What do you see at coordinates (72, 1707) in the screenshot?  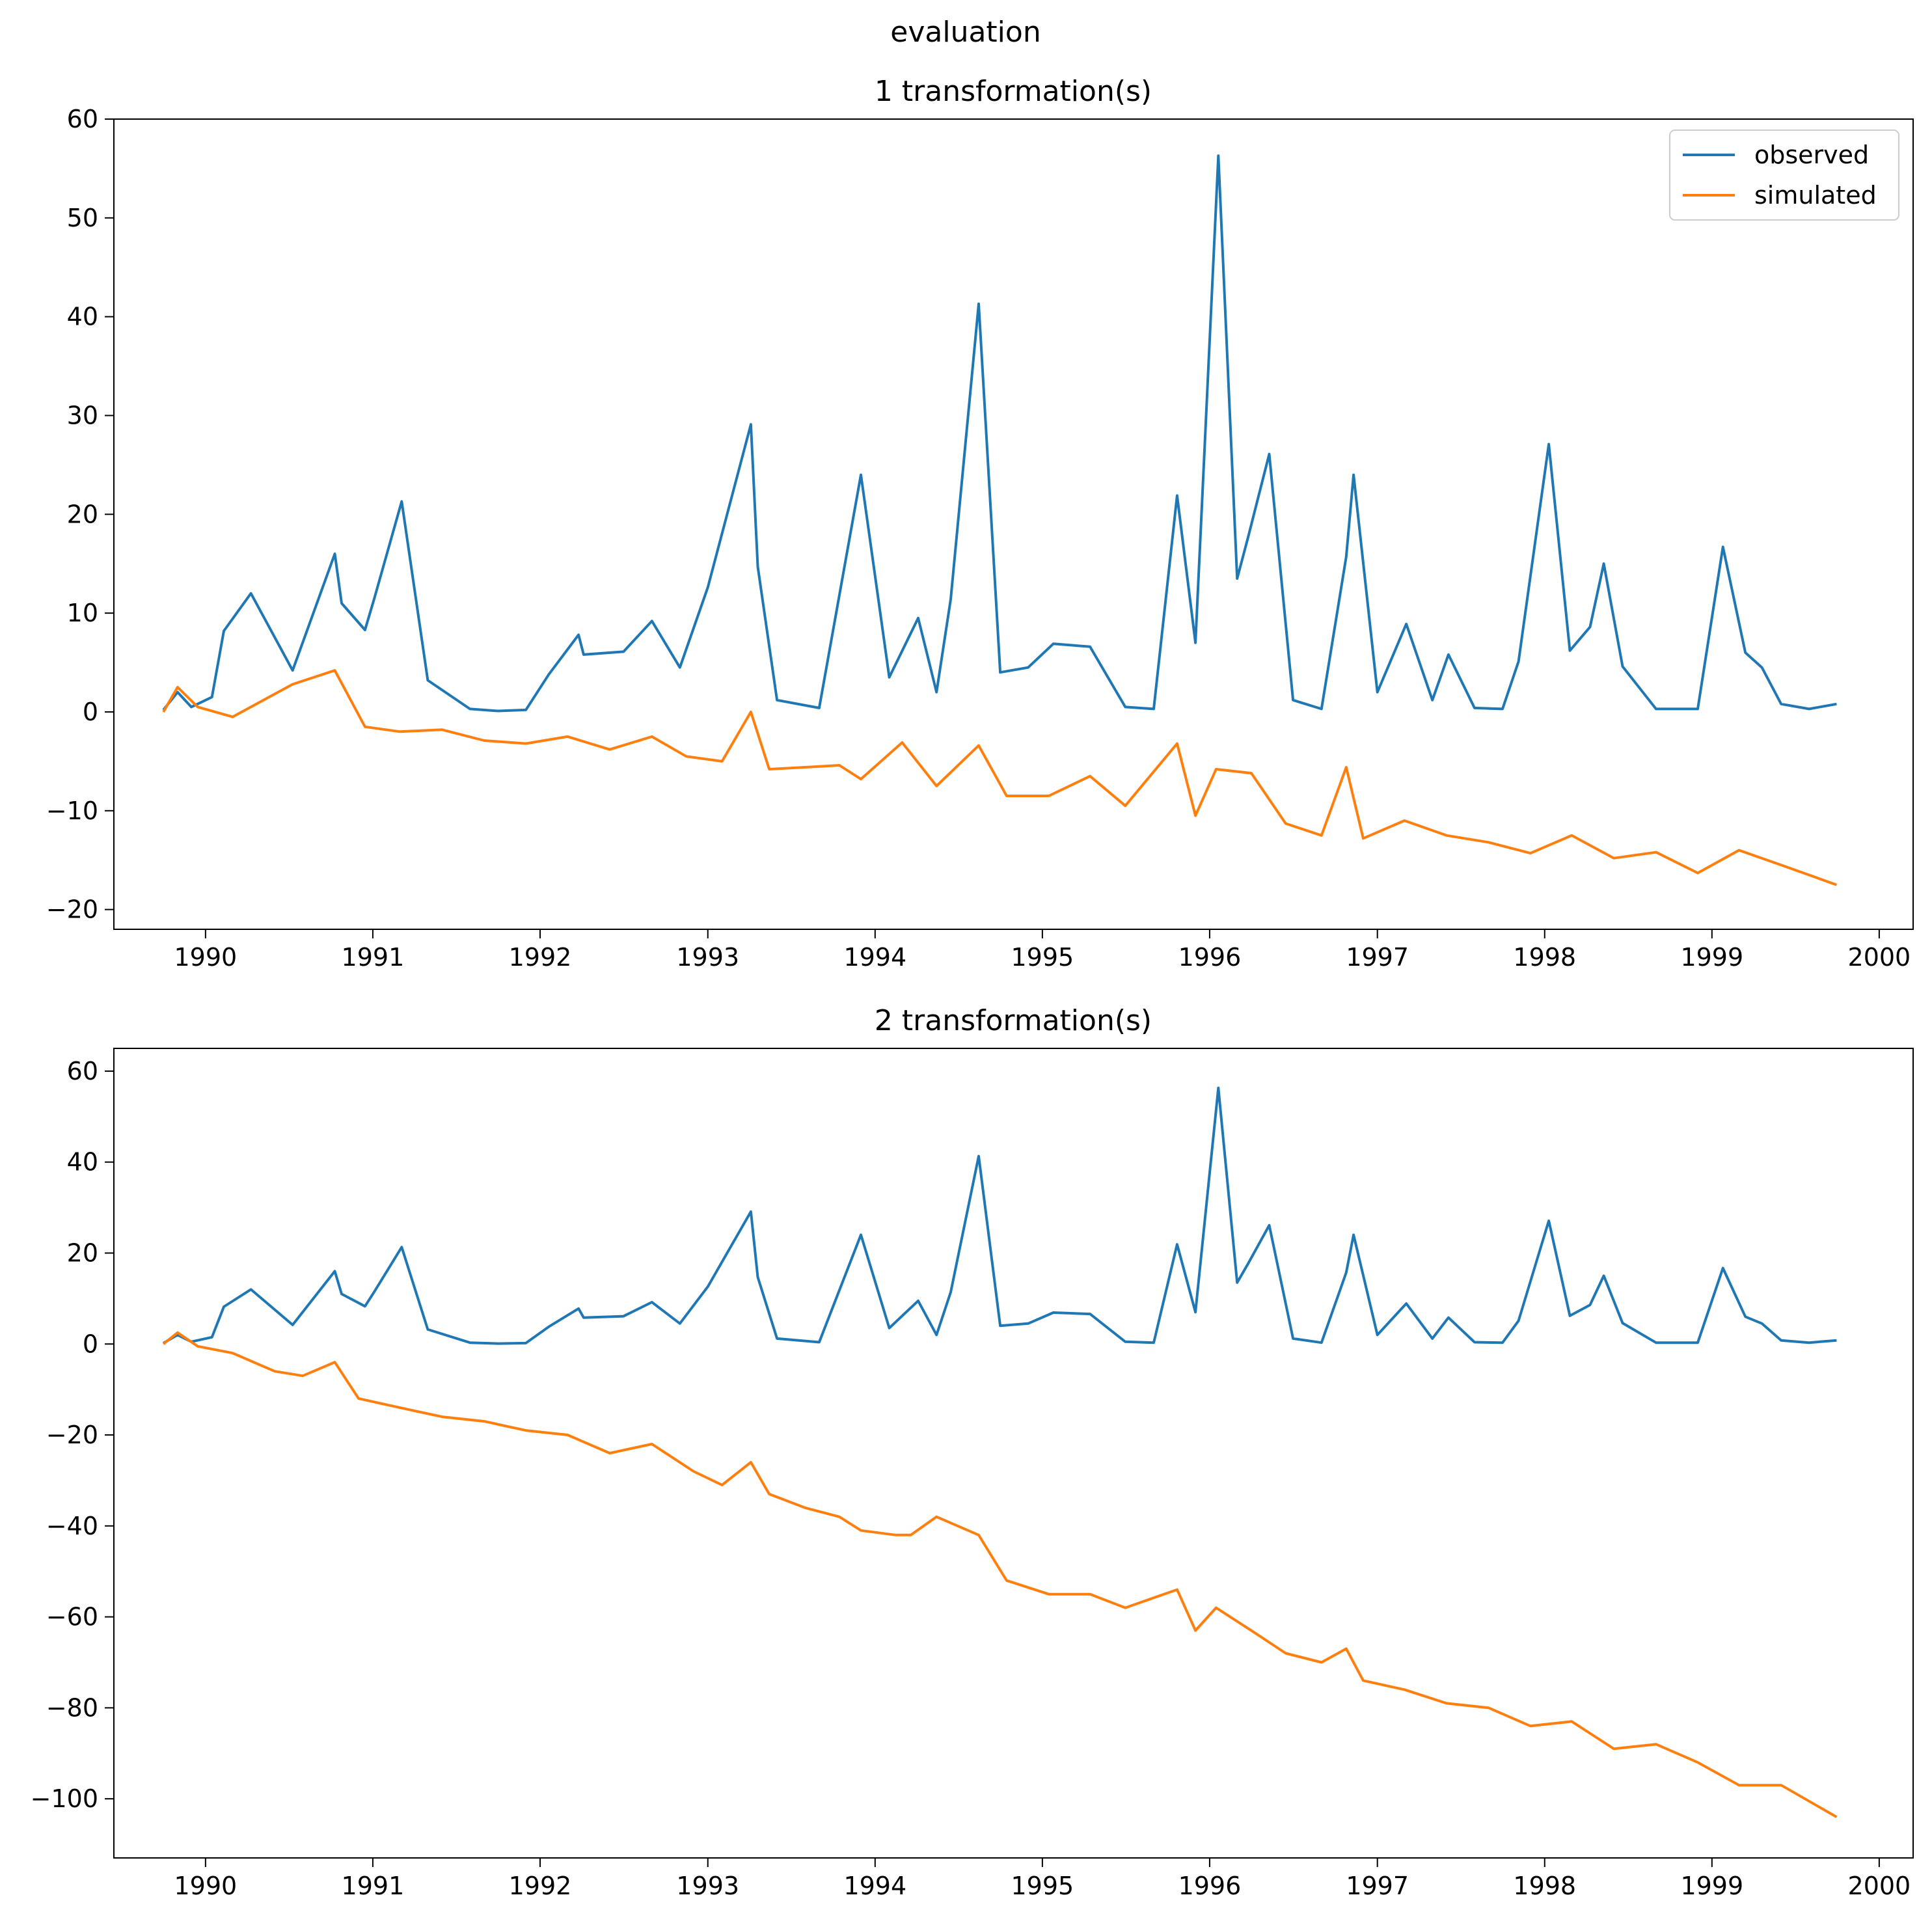 I see `y-tick-label: −80` at bounding box center [72, 1707].